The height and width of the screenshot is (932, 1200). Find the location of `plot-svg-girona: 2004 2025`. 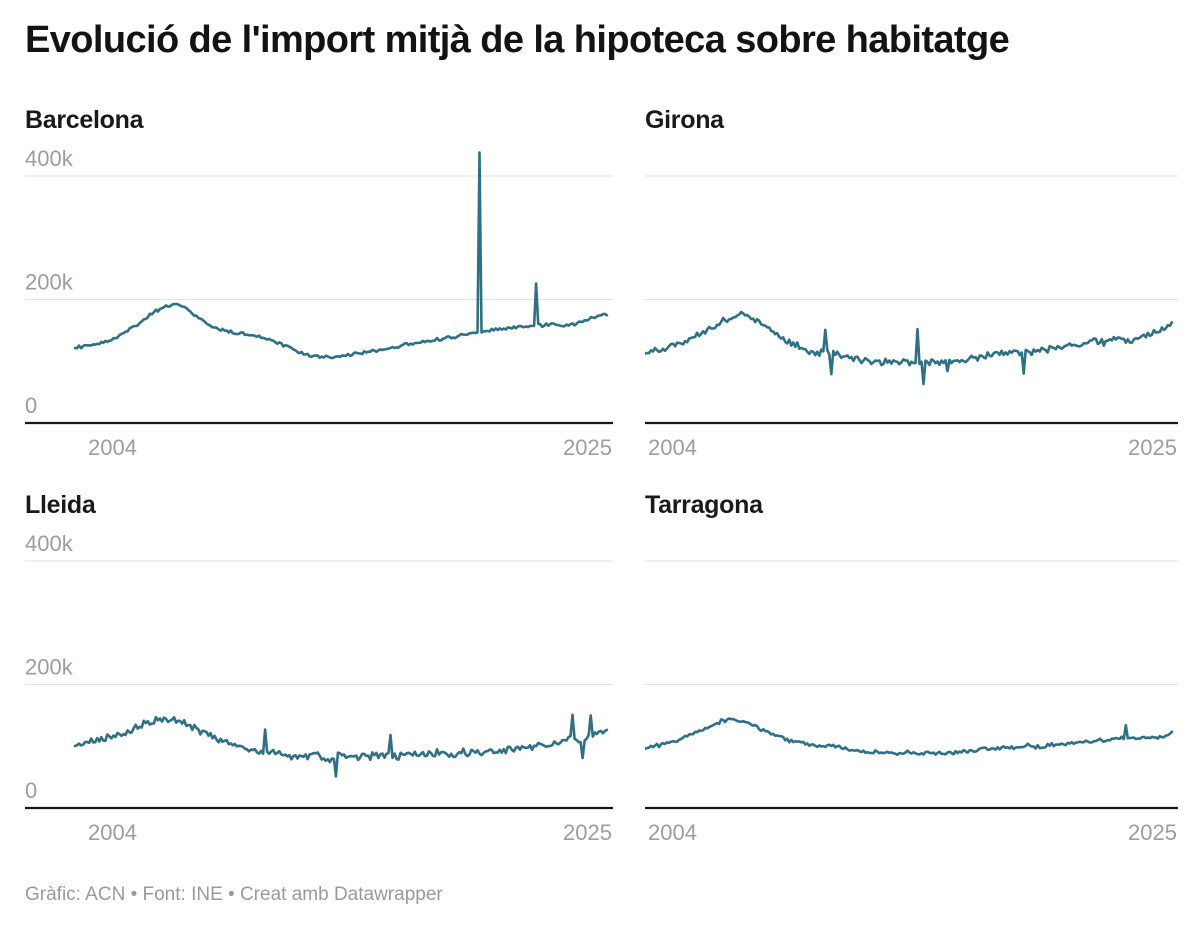

plot-svg-girona: 2004 2025 is located at coordinates (911, 315).